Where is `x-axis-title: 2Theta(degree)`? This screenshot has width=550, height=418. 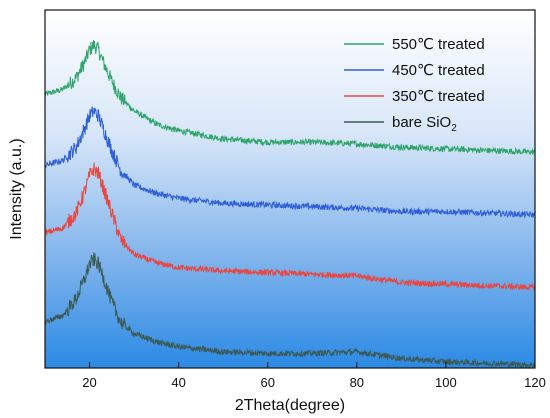 x-axis-title: 2Theta(degree) is located at coordinates (290, 405).